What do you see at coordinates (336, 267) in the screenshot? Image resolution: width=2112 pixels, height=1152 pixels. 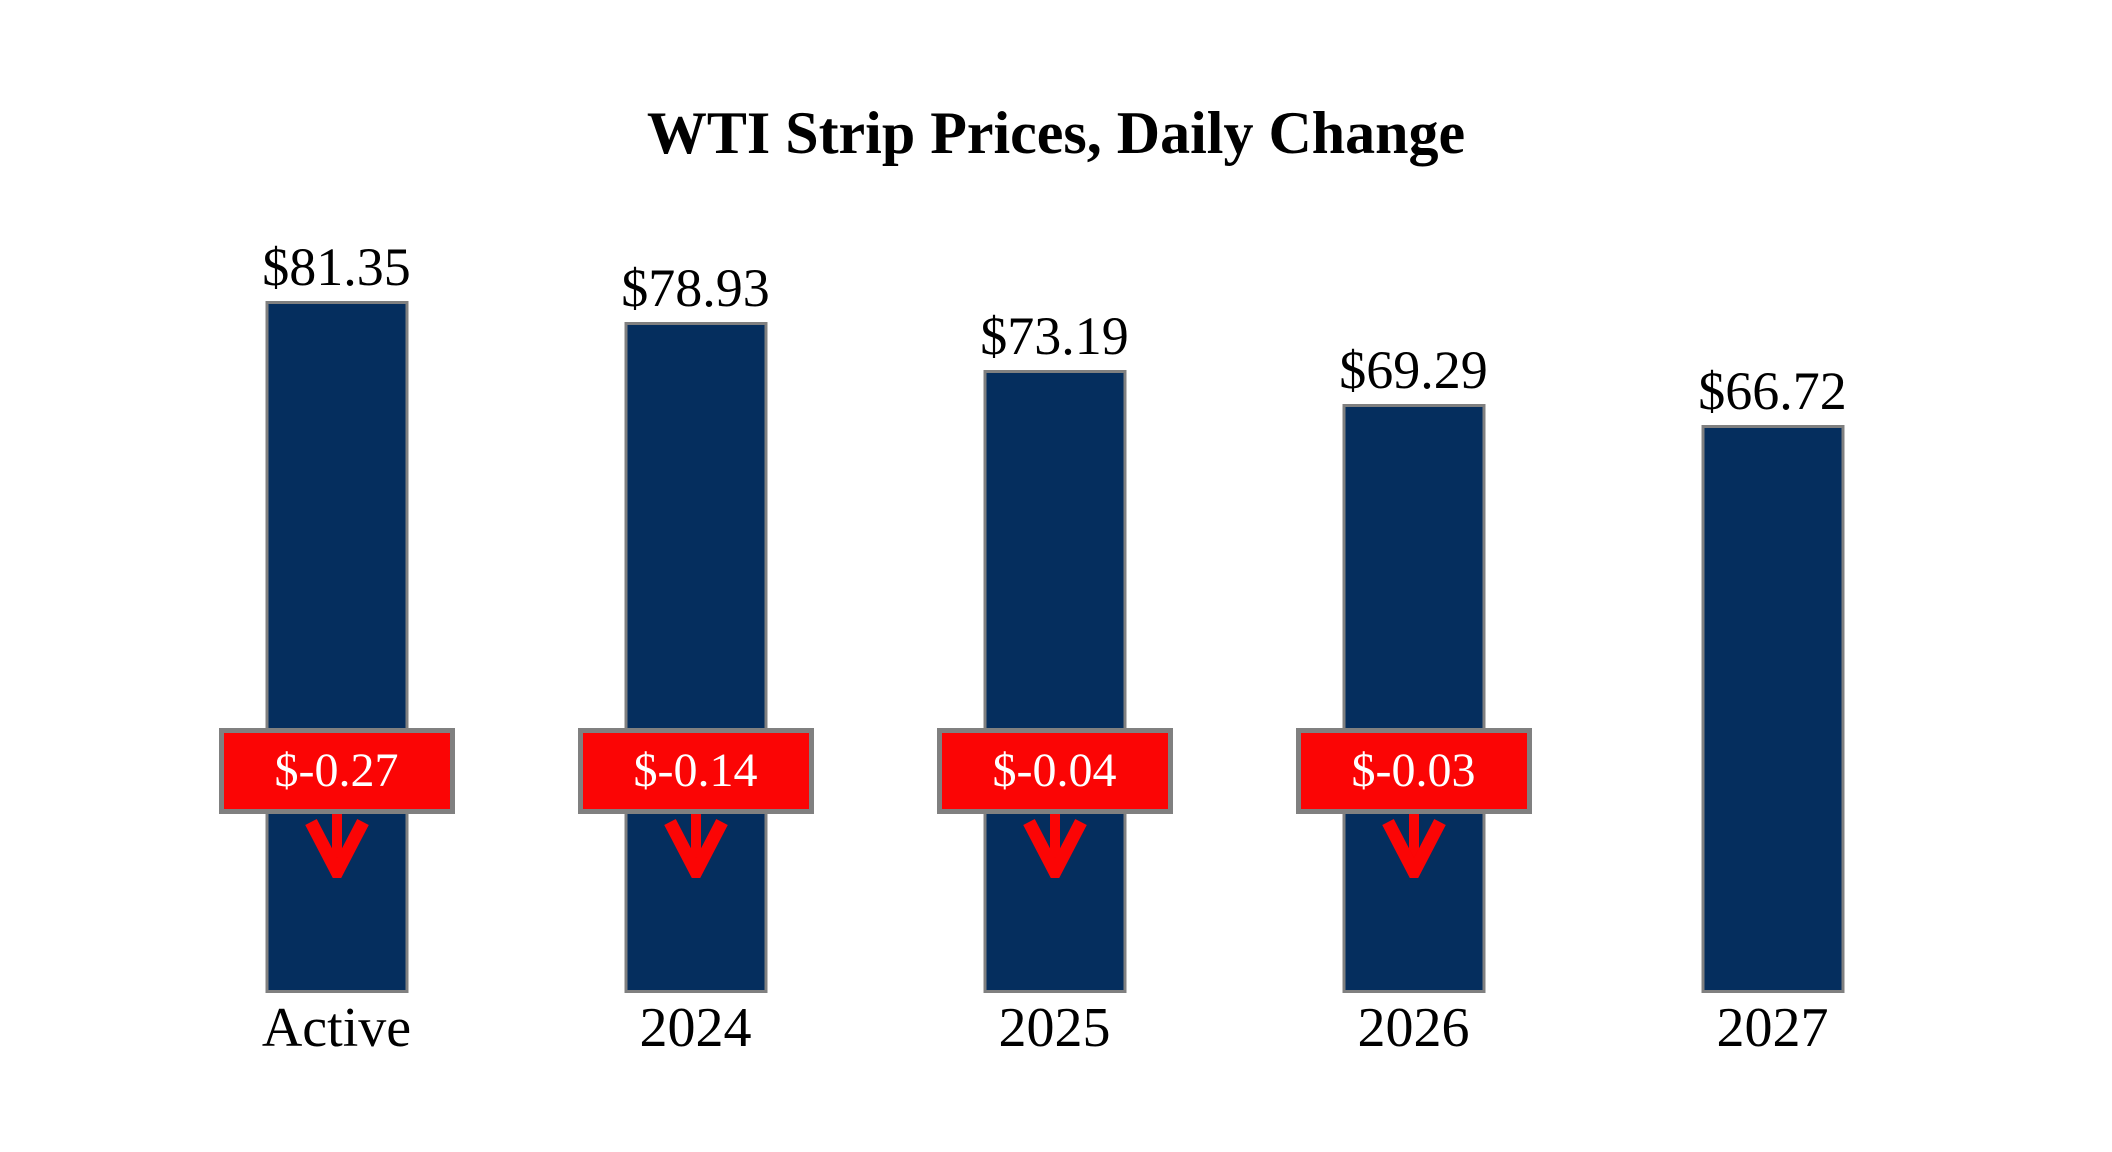 I see `bar-value-label: $81.35` at bounding box center [336, 267].